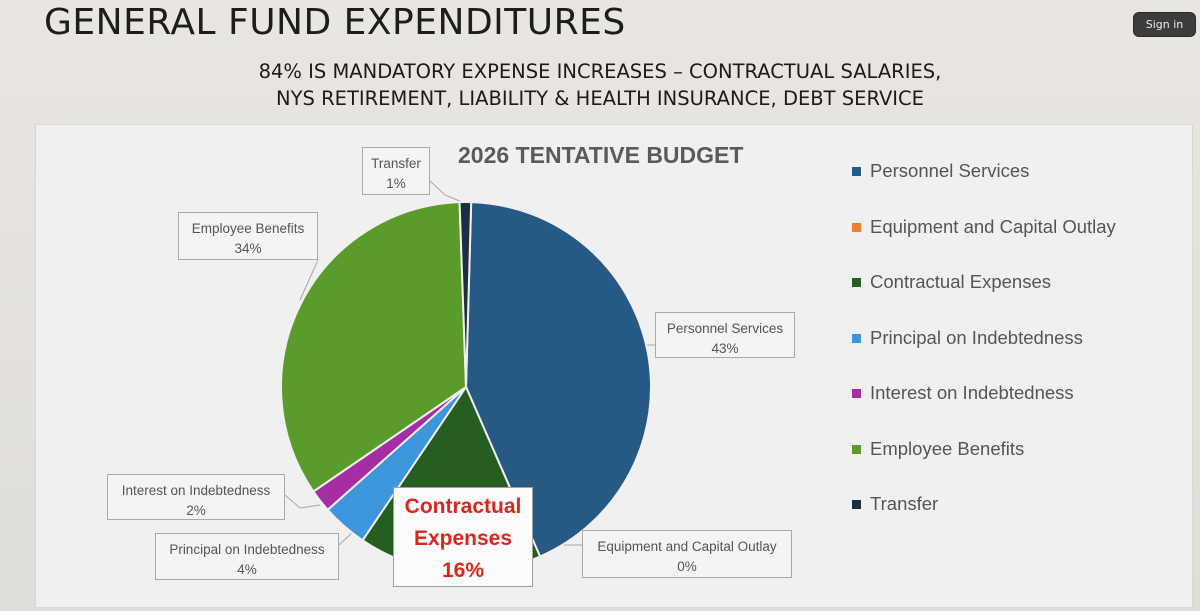 This screenshot has width=1200, height=611. What do you see at coordinates (960, 281) in the screenshot?
I see `legend-label: Contractual Expenses` at bounding box center [960, 281].